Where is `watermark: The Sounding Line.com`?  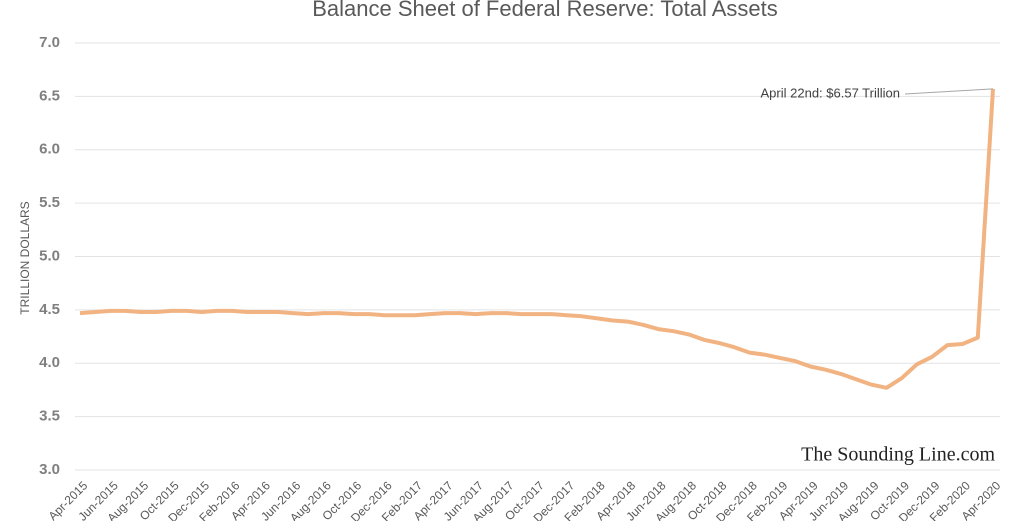
watermark: The Sounding Line.com is located at coordinates (898, 455).